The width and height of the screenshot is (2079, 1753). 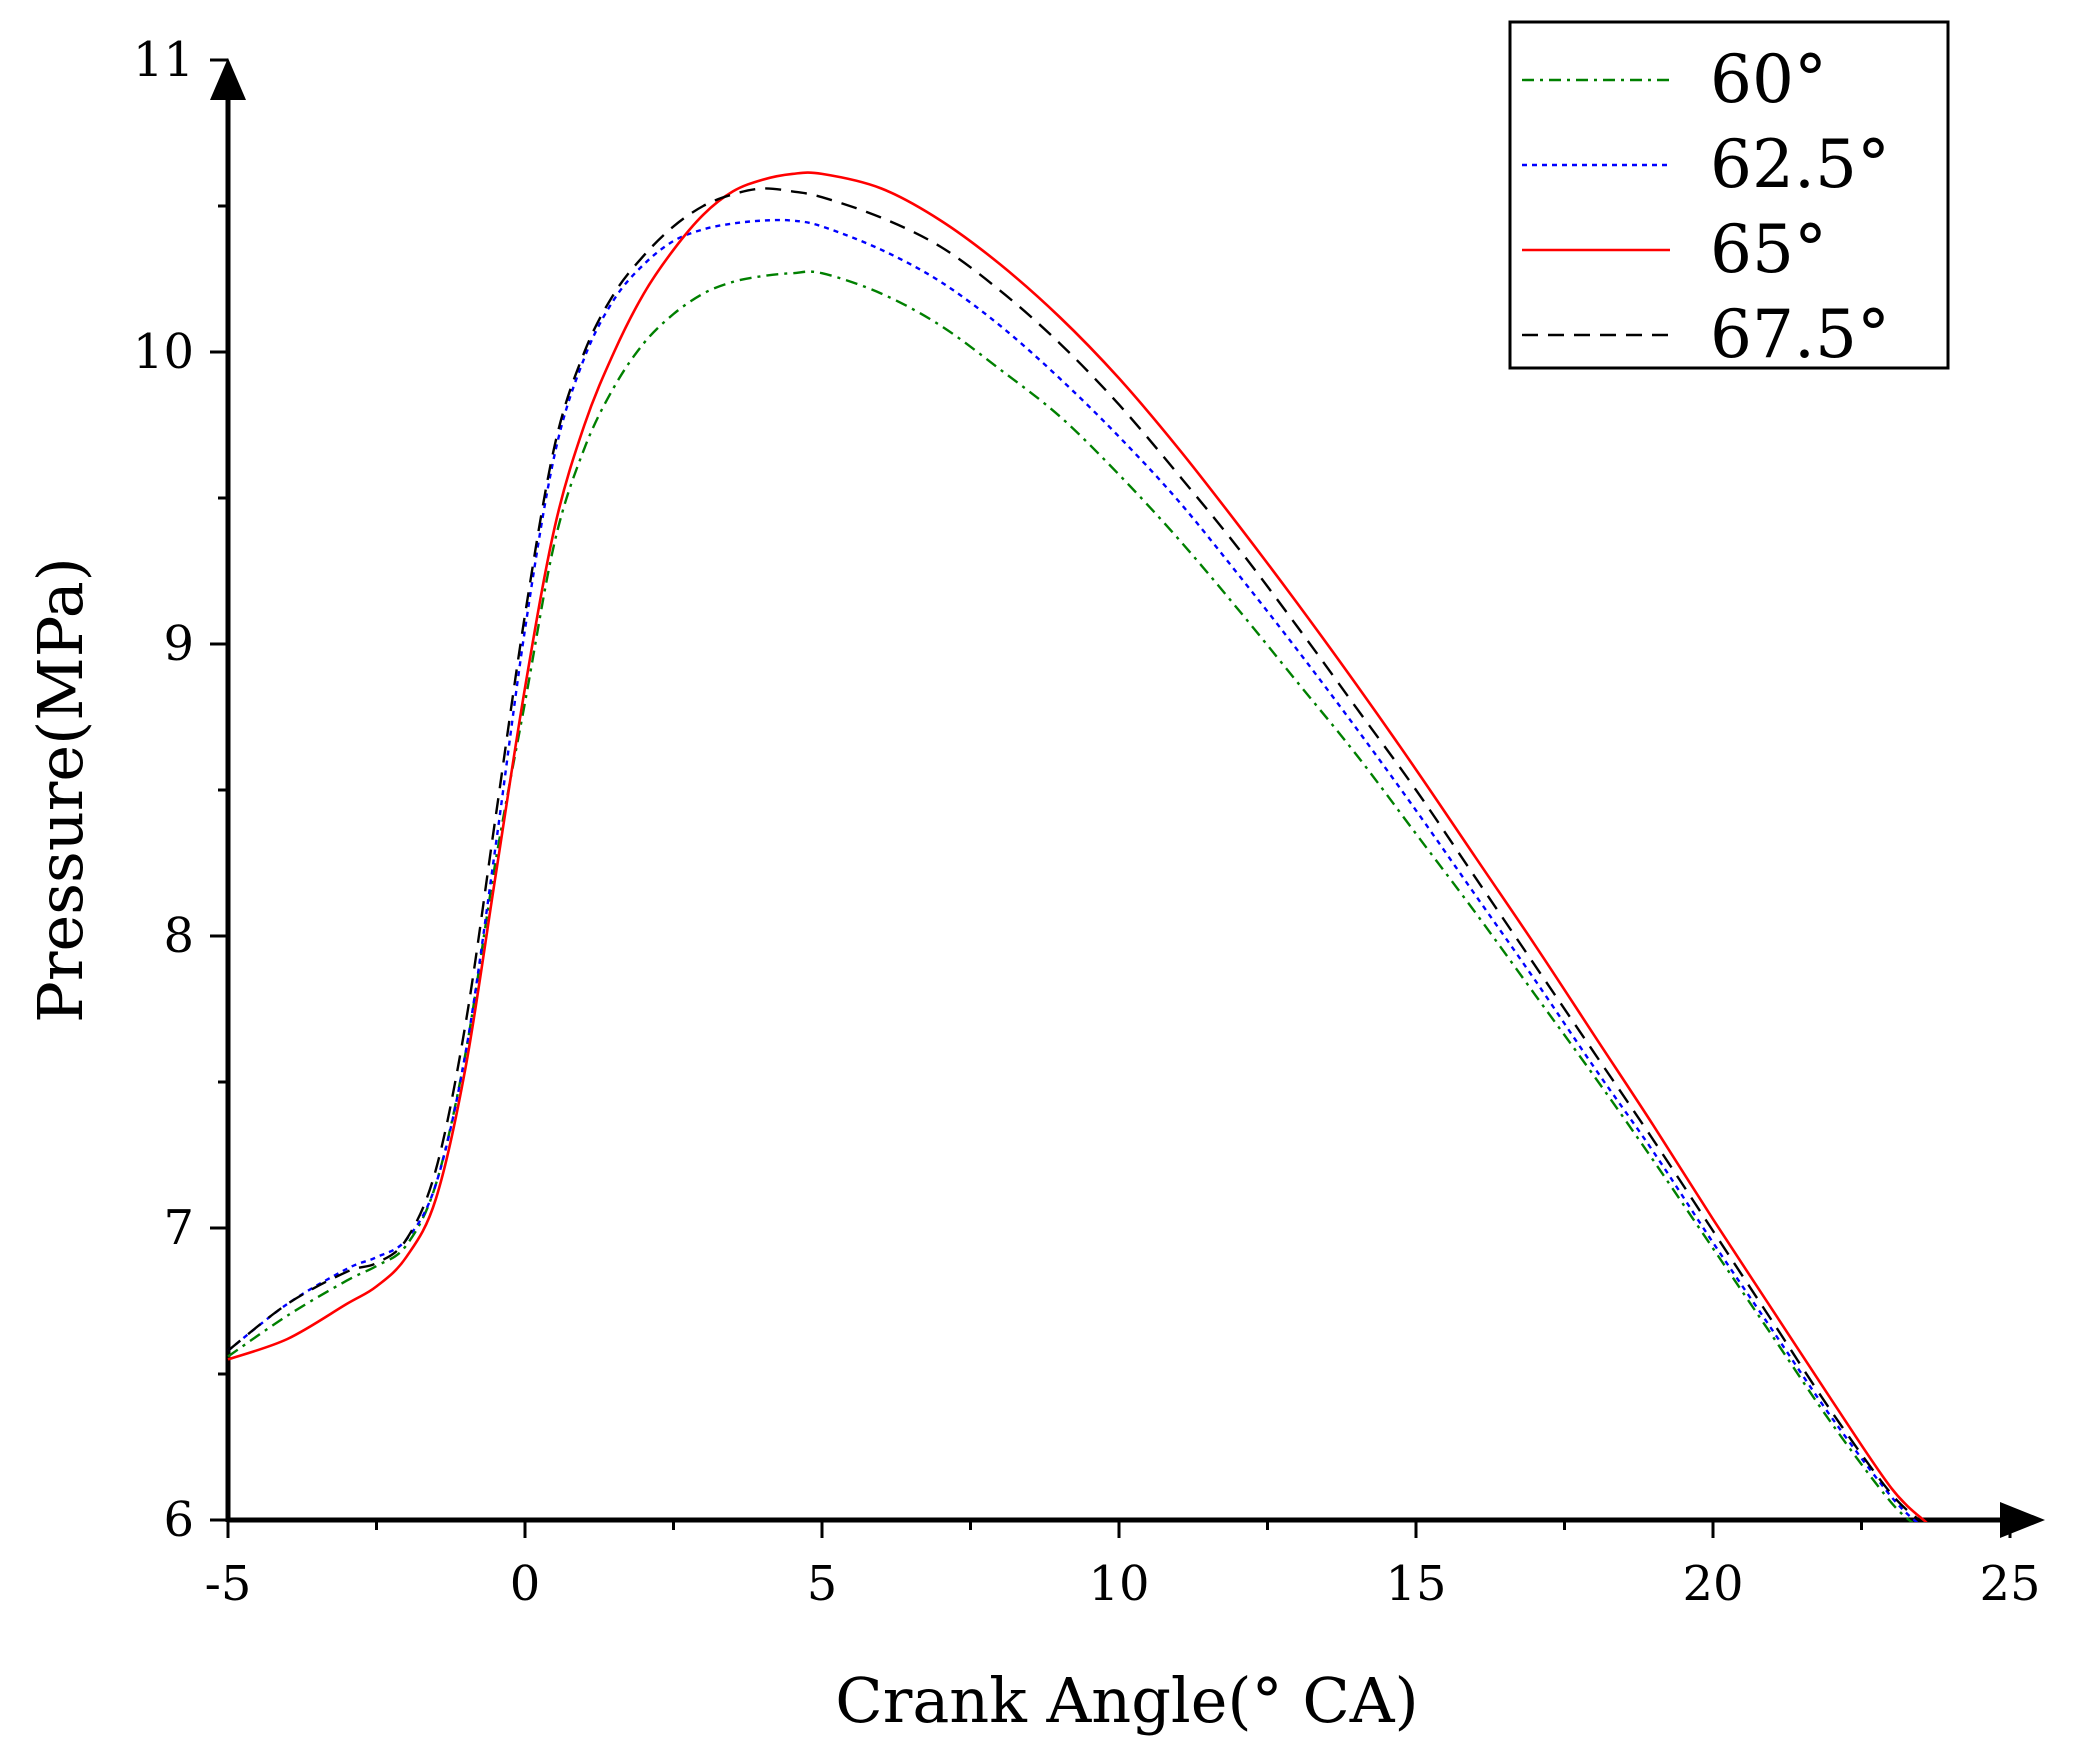 I want to click on y-tick-label: 6, so click(x=178, y=1520).